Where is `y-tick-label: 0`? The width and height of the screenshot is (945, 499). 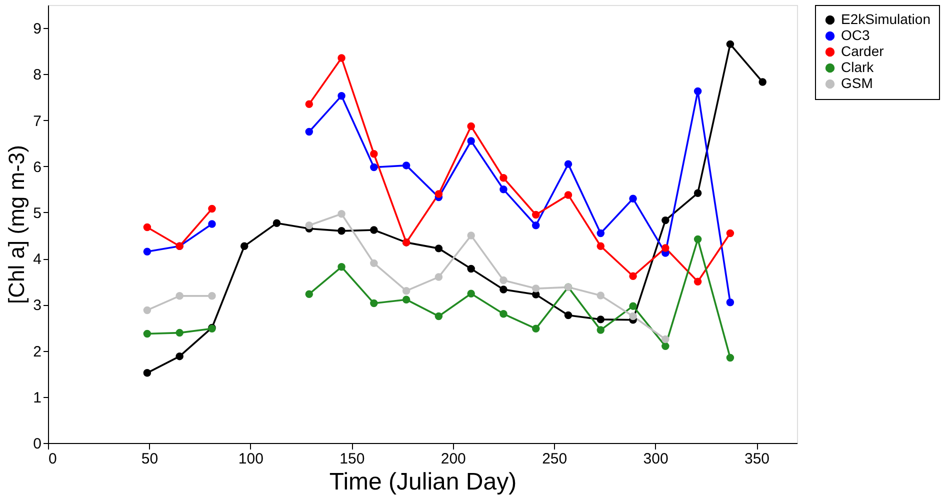 y-tick-label: 0 is located at coordinates (37, 444).